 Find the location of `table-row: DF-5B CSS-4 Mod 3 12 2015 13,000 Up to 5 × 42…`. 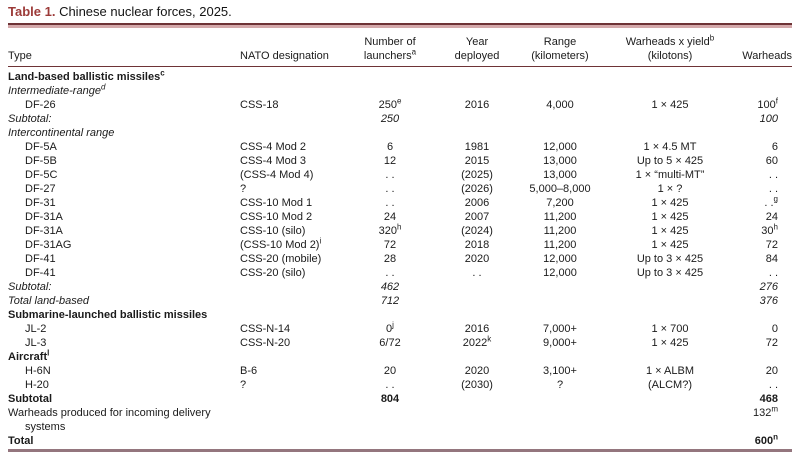

table-row: DF-5B CSS-4 Mod 3 12 2015 13,000 Up to 5 × 42… is located at coordinates (400, 161).